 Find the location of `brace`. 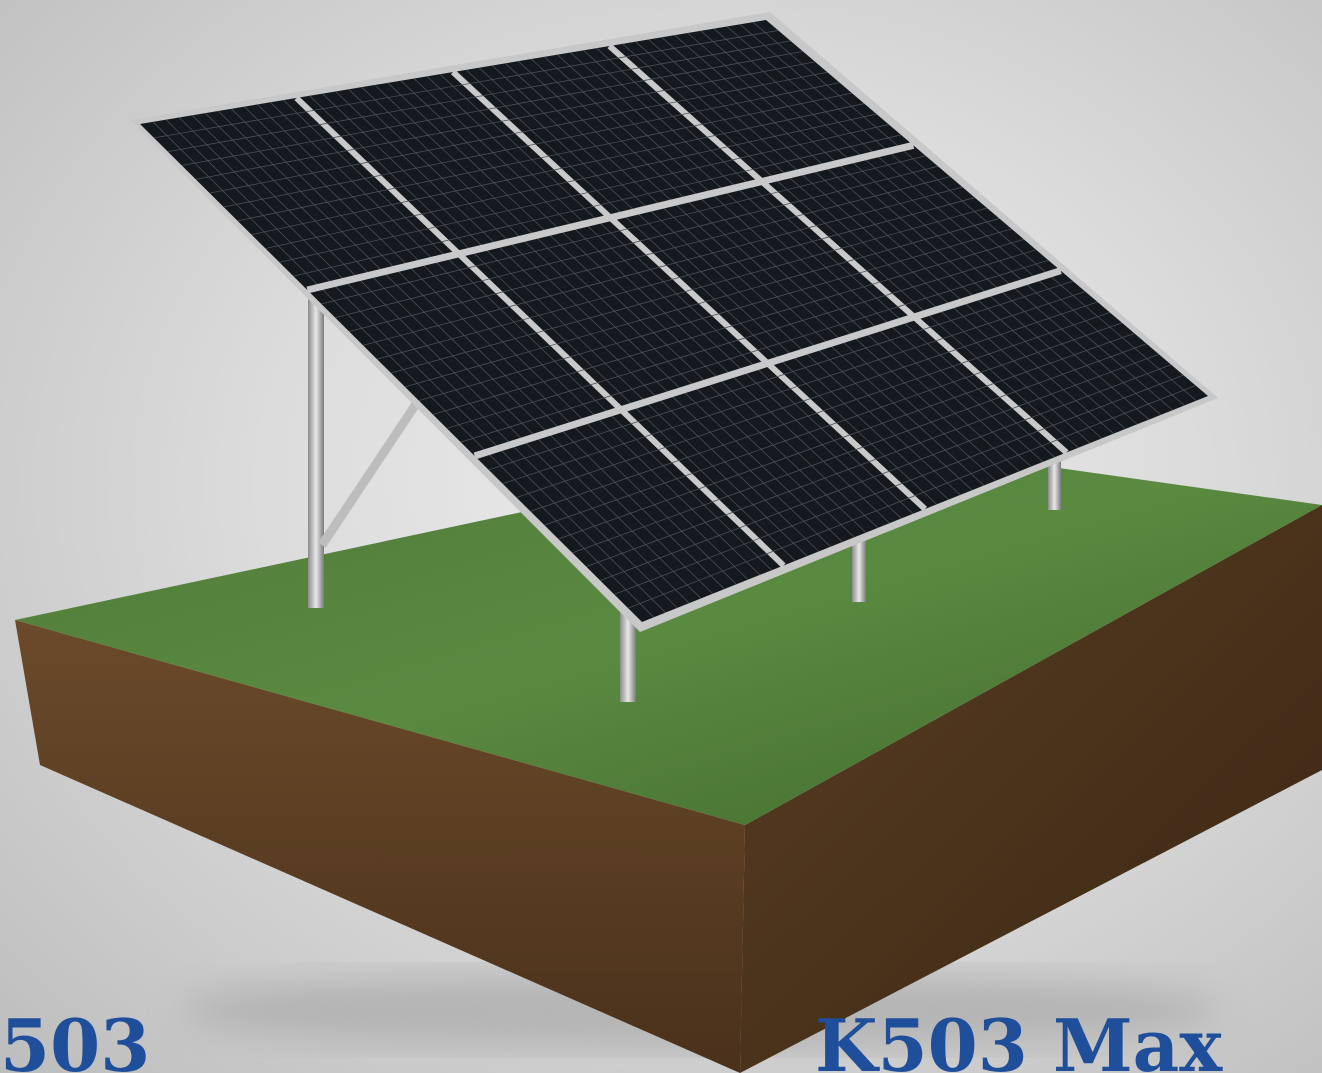

brace is located at coordinates (372, 470).